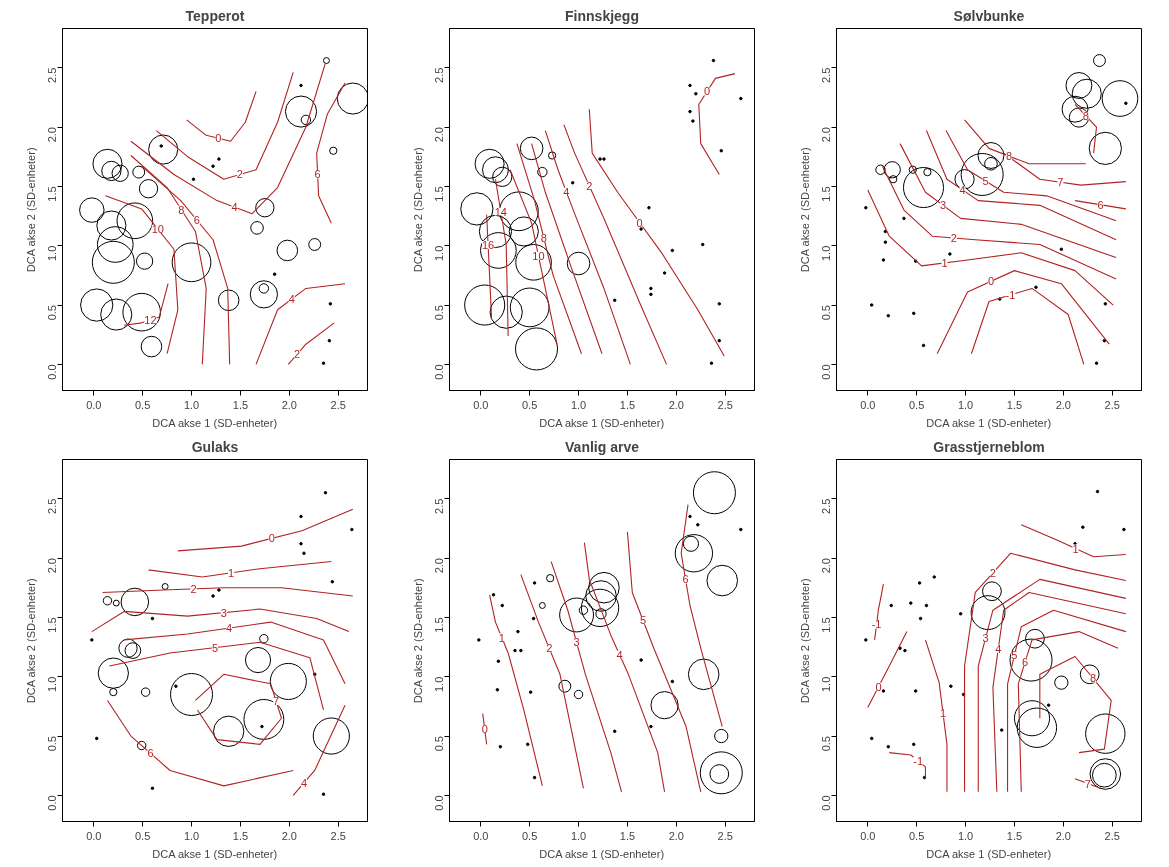 Image resolution: width=1169 pixels, height=867 pixels. Describe the element at coordinates (989, 446) in the screenshot. I see `chart-title: Grasstjerneblom` at that location.